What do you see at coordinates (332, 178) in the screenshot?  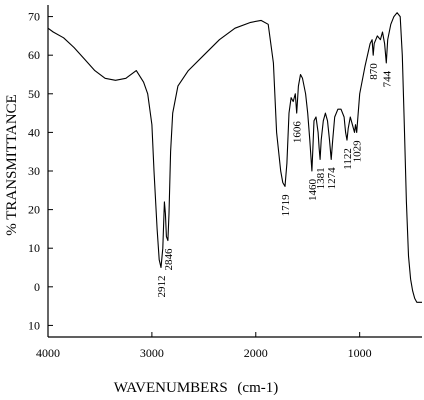 I see `peak-label-1274: 1274` at bounding box center [332, 178].